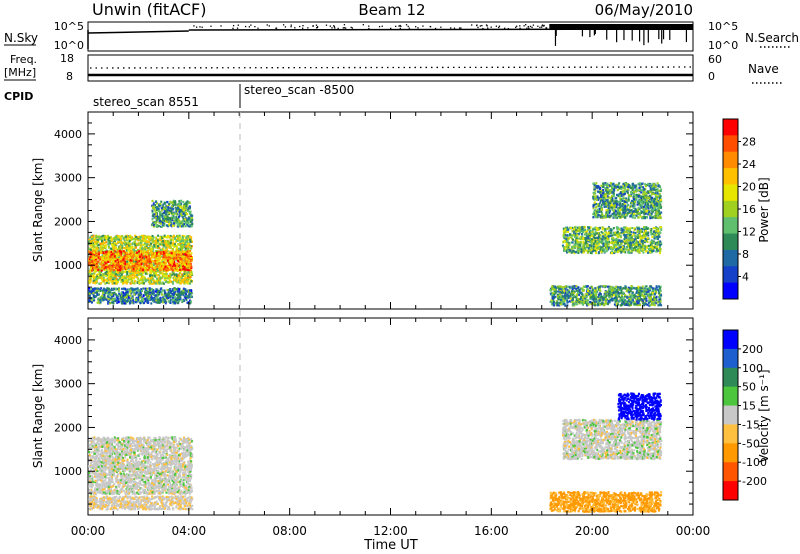 Image resolution: width=800 pixels, height=554 pixels. I want to click on nave-label: Nave, so click(763, 69).